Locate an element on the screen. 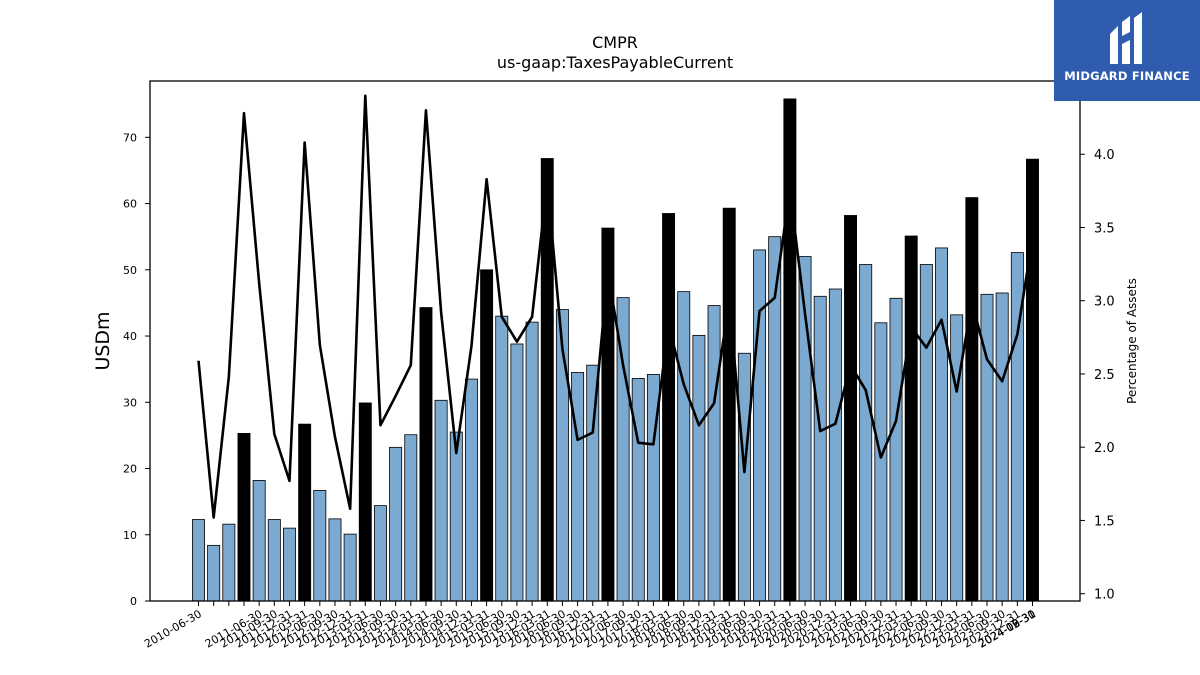 Image resolution: width=1200 pixels, height=675 pixels. y-tick-label: 50 is located at coordinates (130, 270).